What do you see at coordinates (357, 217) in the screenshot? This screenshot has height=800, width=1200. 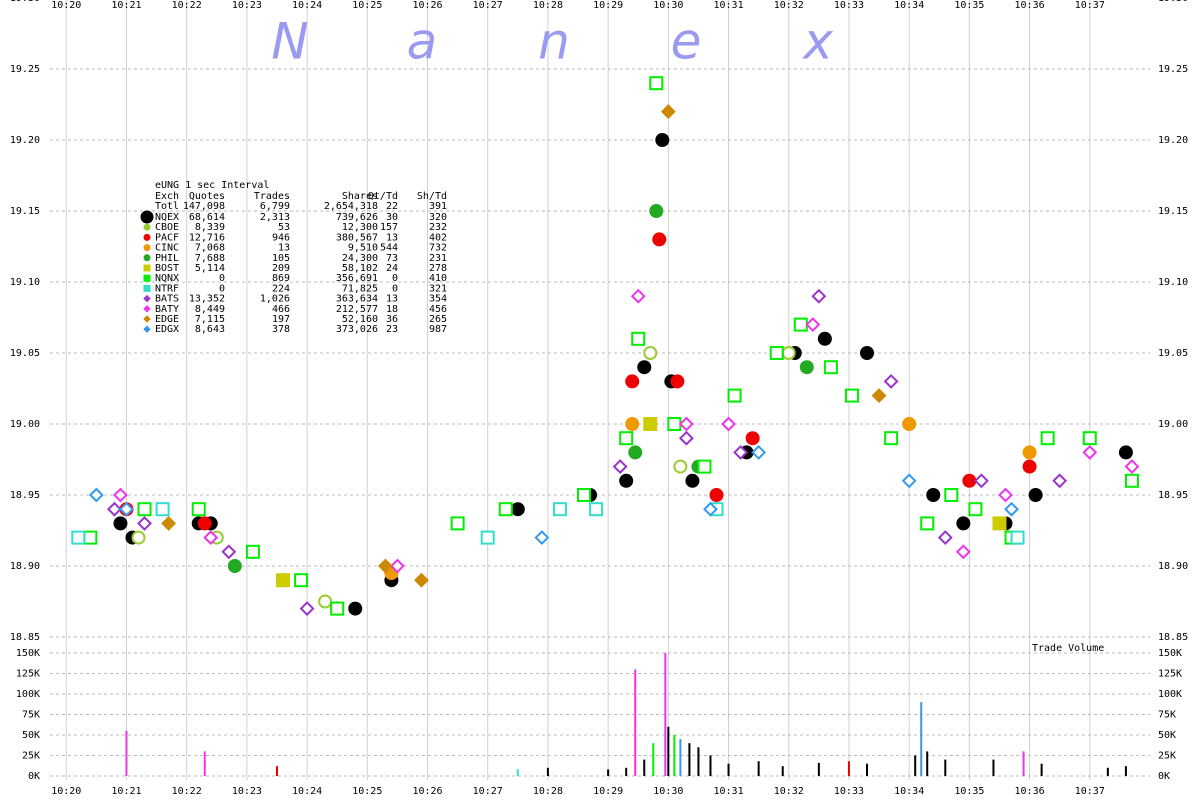 I see `legend-stat: 739,626` at bounding box center [357, 217].